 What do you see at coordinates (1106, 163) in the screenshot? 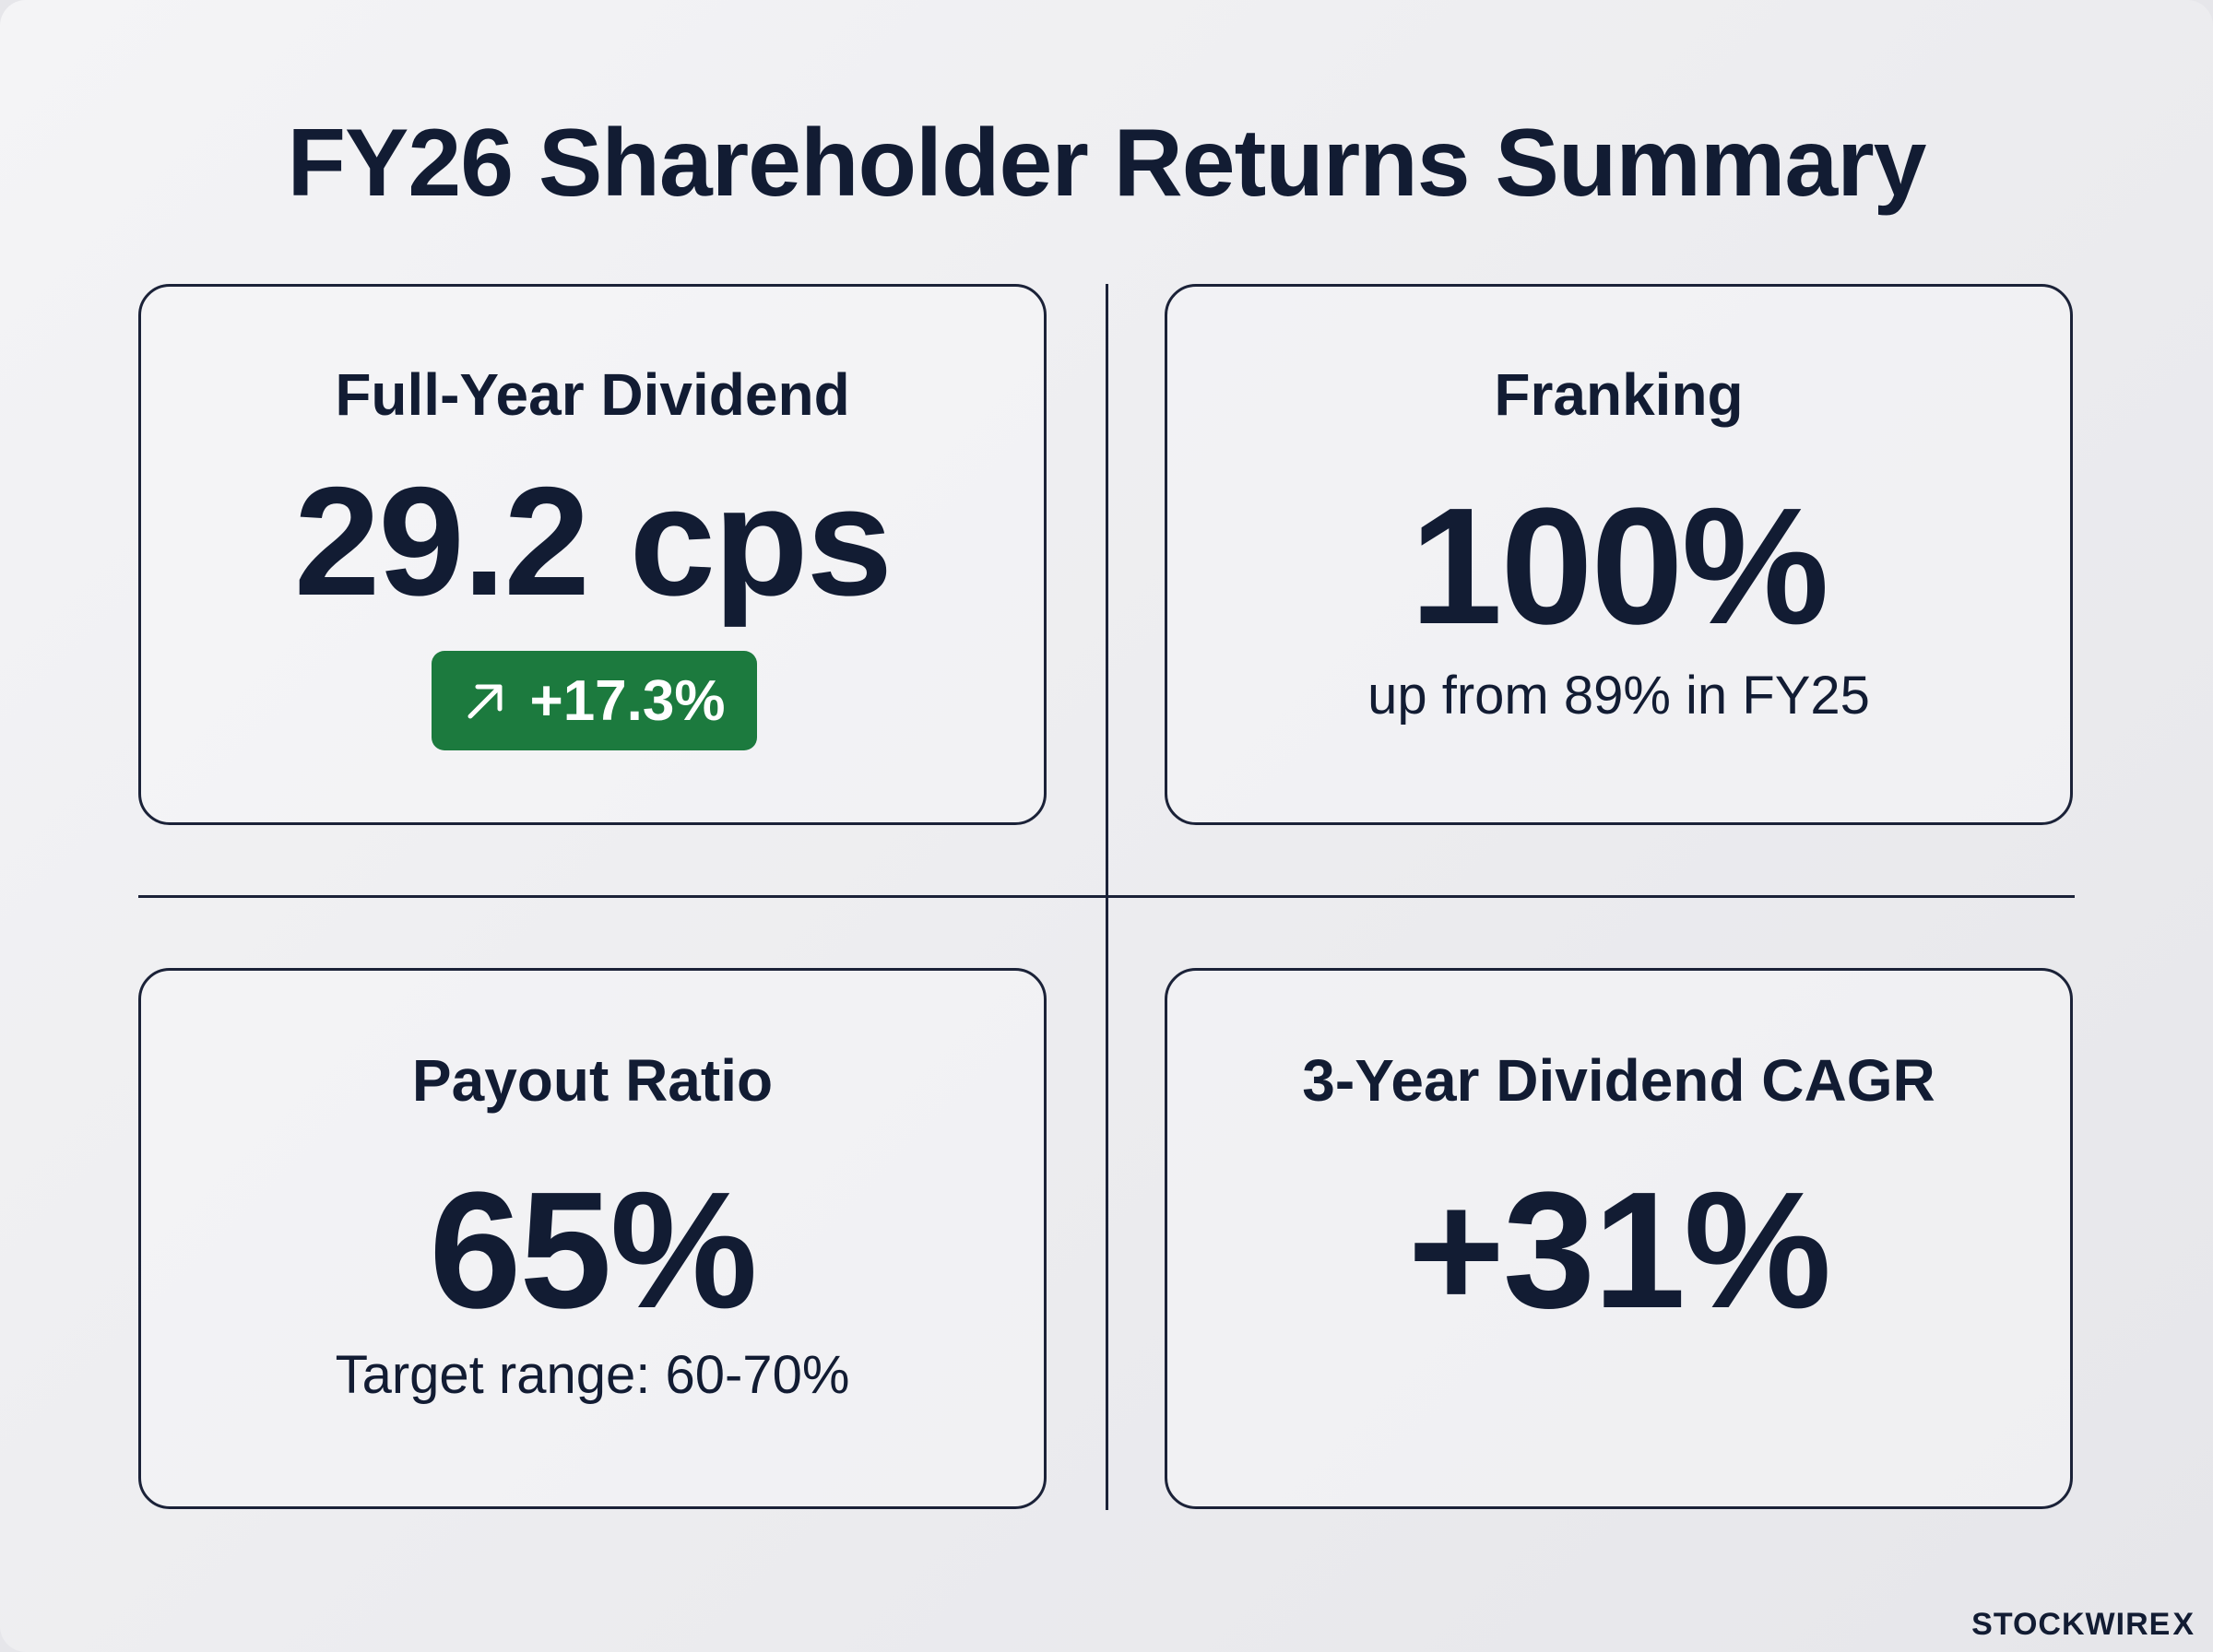
I see `page-title: FY26 Shareholder Returns Summary` at bounding box center [1106, 163].